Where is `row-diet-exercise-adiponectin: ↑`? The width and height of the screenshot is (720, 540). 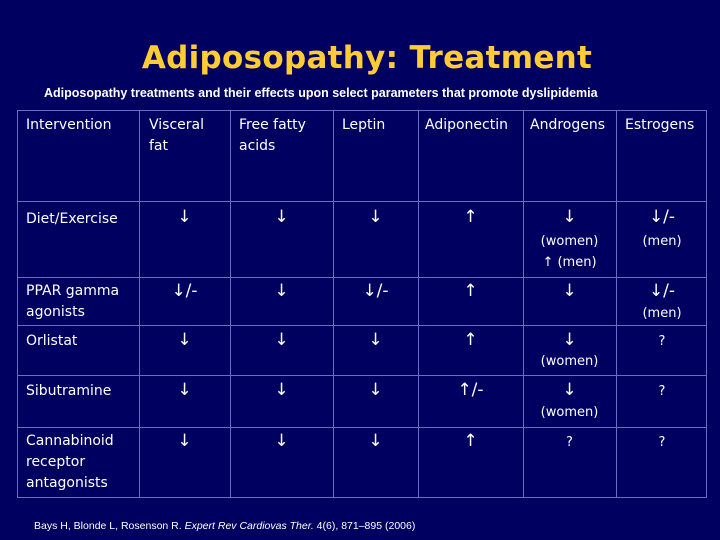
row-diet-exercise-adiponectin: ↑ is located at coordinates (470, 217).